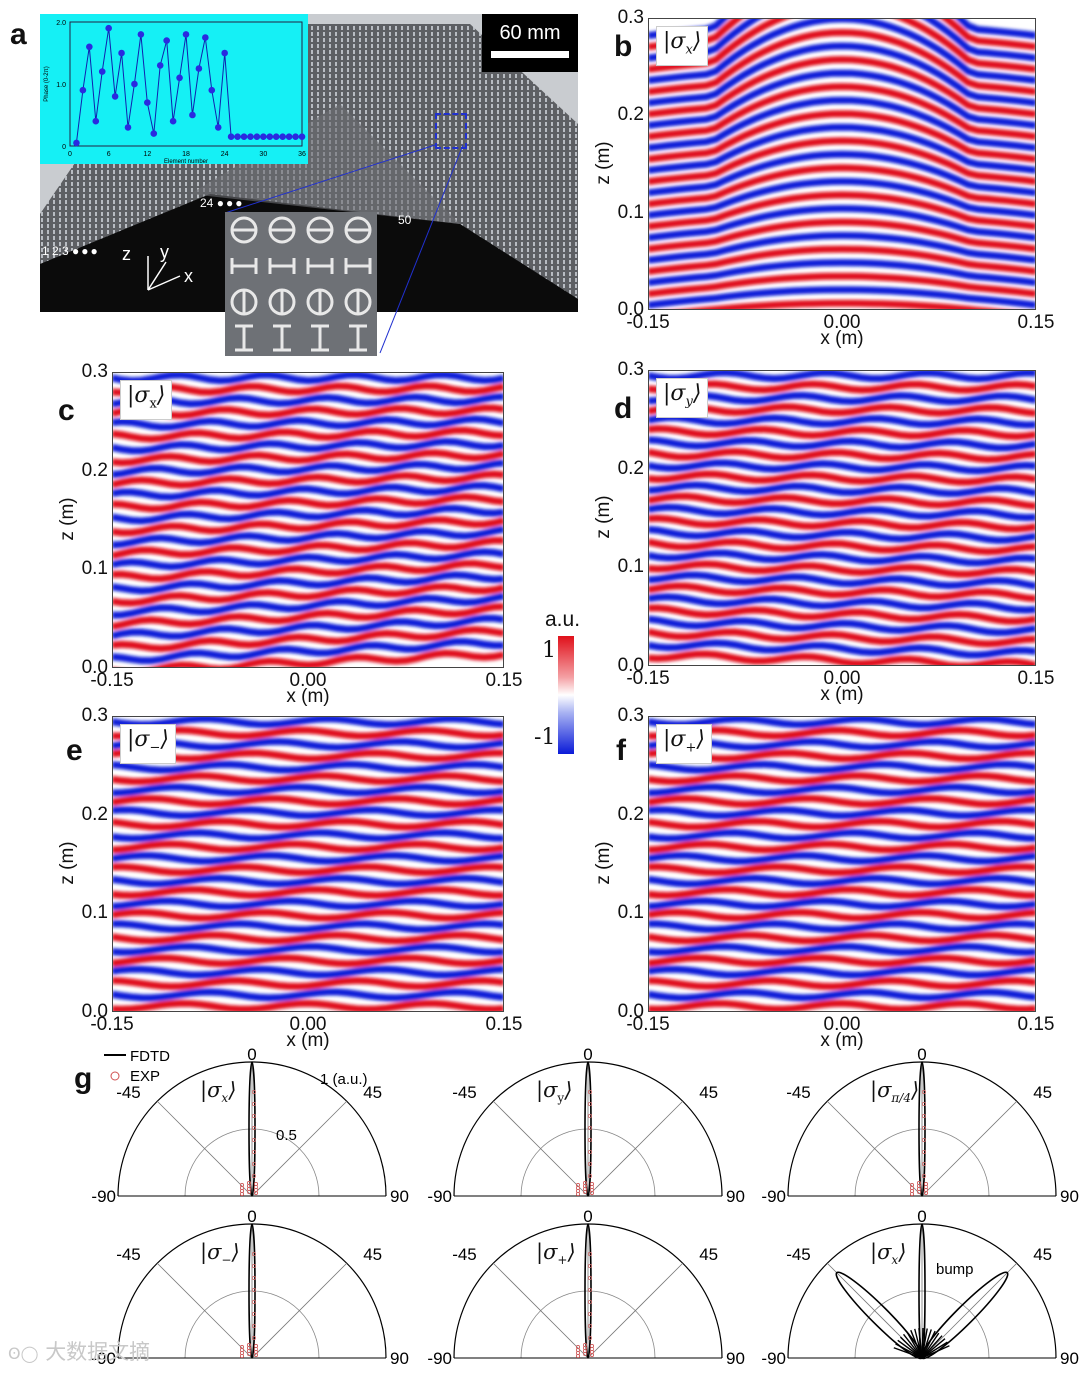 Image resolution: width=1080 pixels, height=1378 pixels. I want to click on inset-xtick: 24, so click(225, 154).